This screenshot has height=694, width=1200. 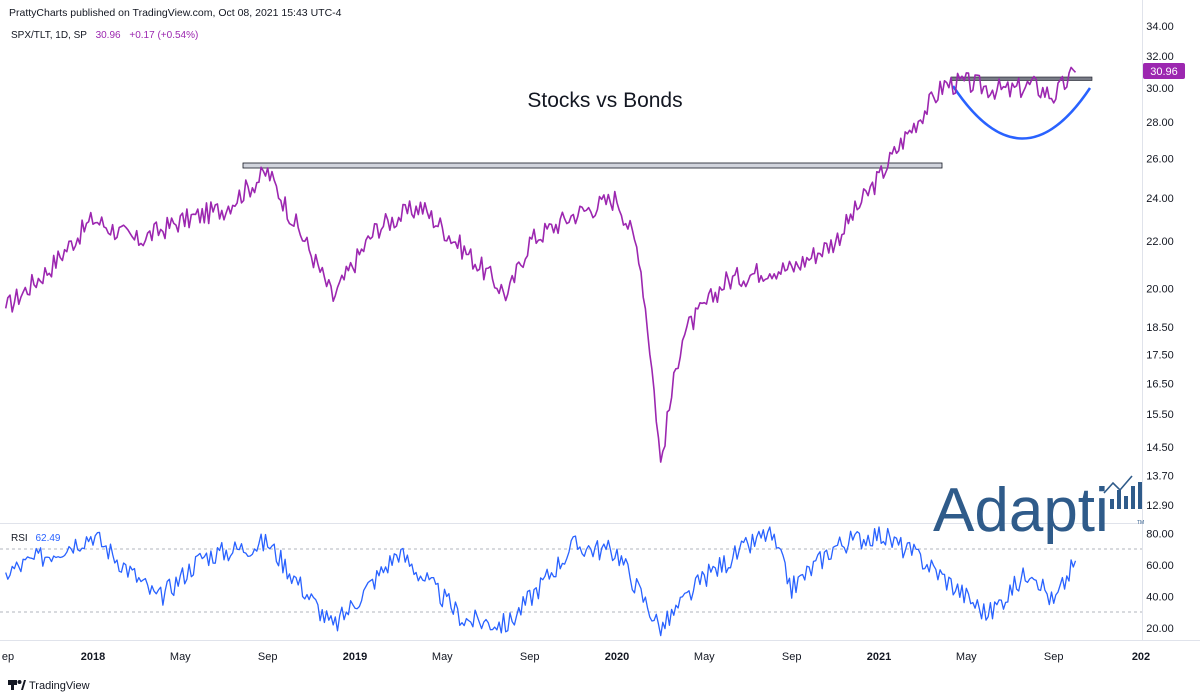 What do you see at coordinates (1160, 384) in the screenshot?
I see `price-axis-tick: 16.50` at bounding box center [1160, 384].